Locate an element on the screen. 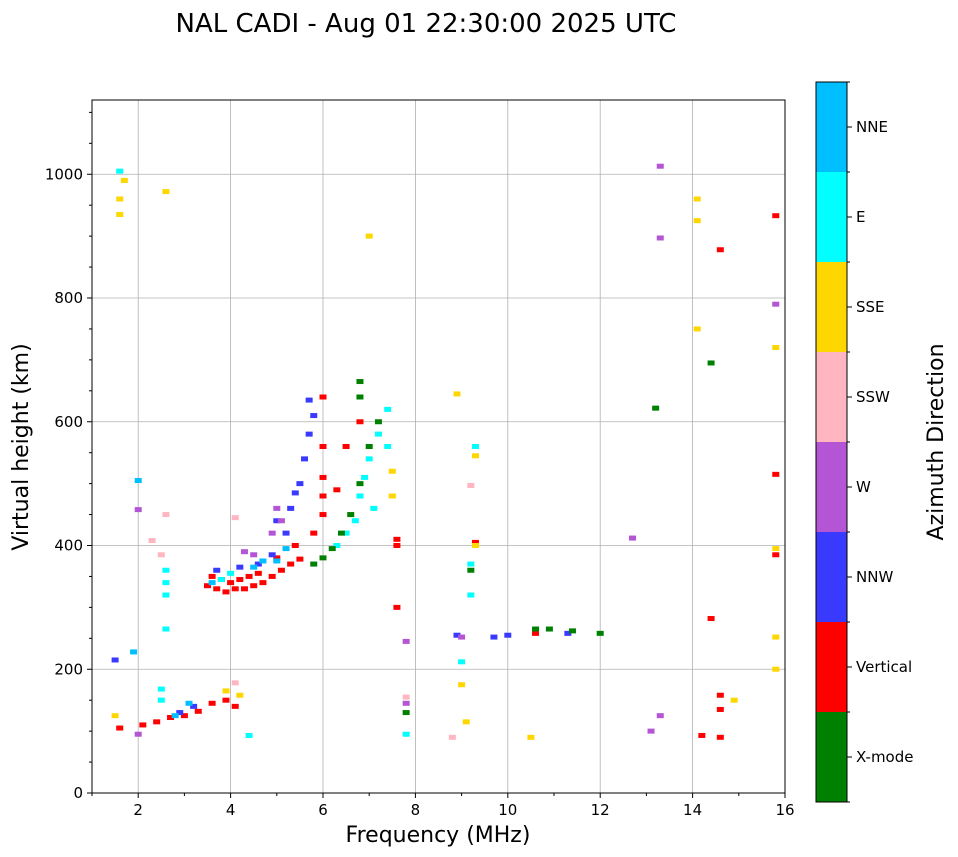 This screenshot has height=857, width=958. y-tick-label: 1000 is located at coordinates (64, 174).